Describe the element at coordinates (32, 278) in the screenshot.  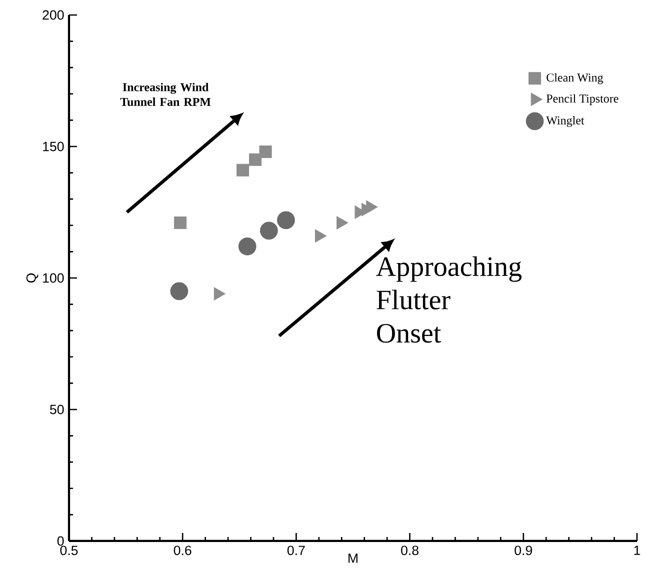
I see `y-axis-title: Q` at that location.